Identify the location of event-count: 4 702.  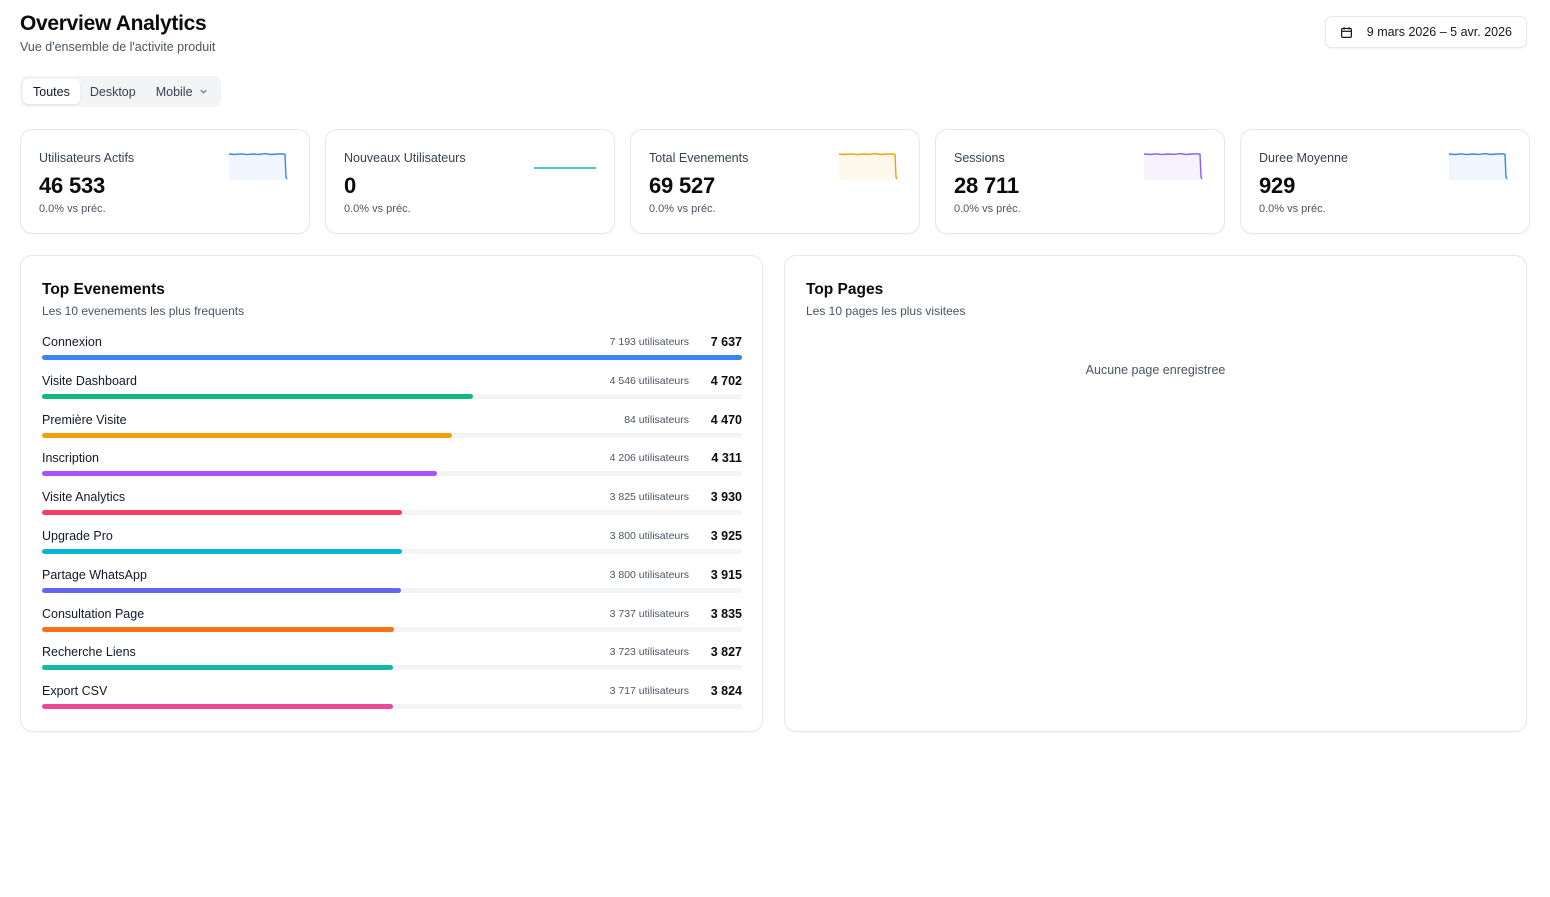
(726, 380).